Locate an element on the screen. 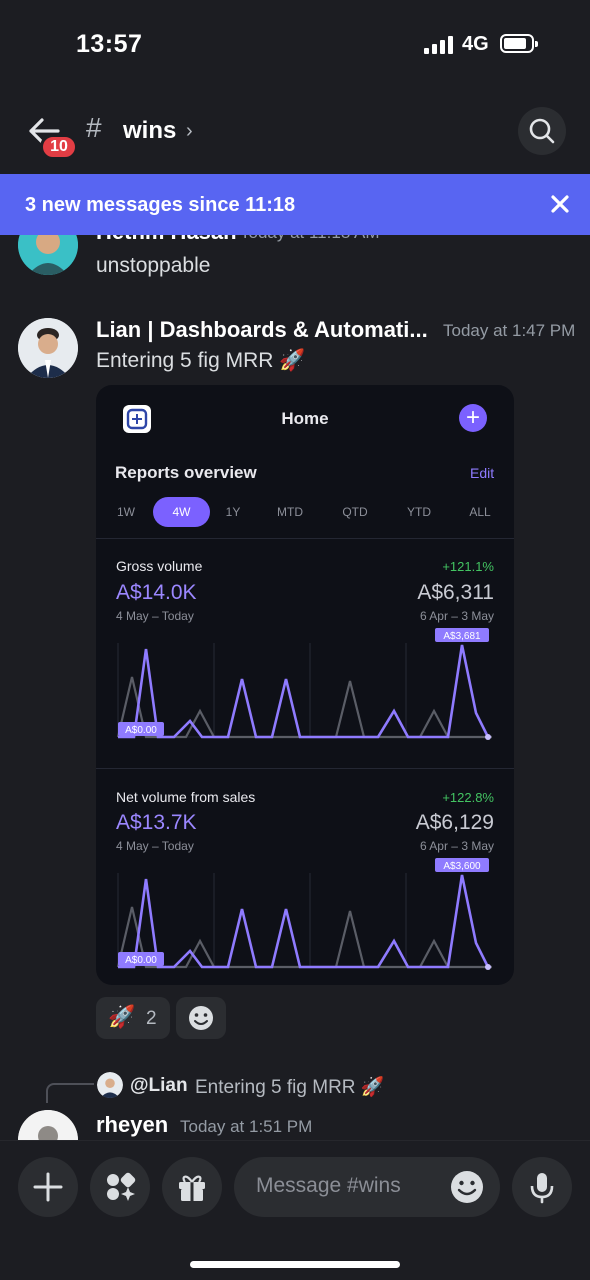 This screenshot has height=1280, width=590. search-icon is located at coordinates (542, 131).